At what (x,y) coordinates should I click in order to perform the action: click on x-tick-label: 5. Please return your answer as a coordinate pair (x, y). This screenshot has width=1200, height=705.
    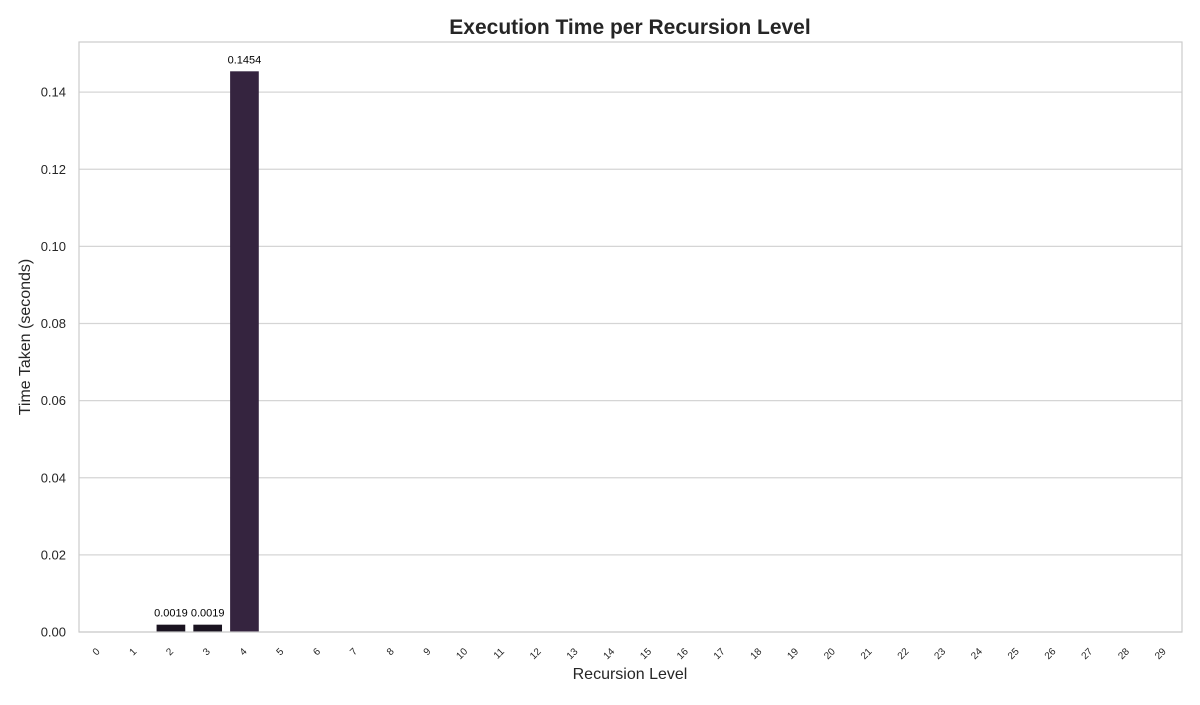
    Looking at the image, I should click on (281, 652).